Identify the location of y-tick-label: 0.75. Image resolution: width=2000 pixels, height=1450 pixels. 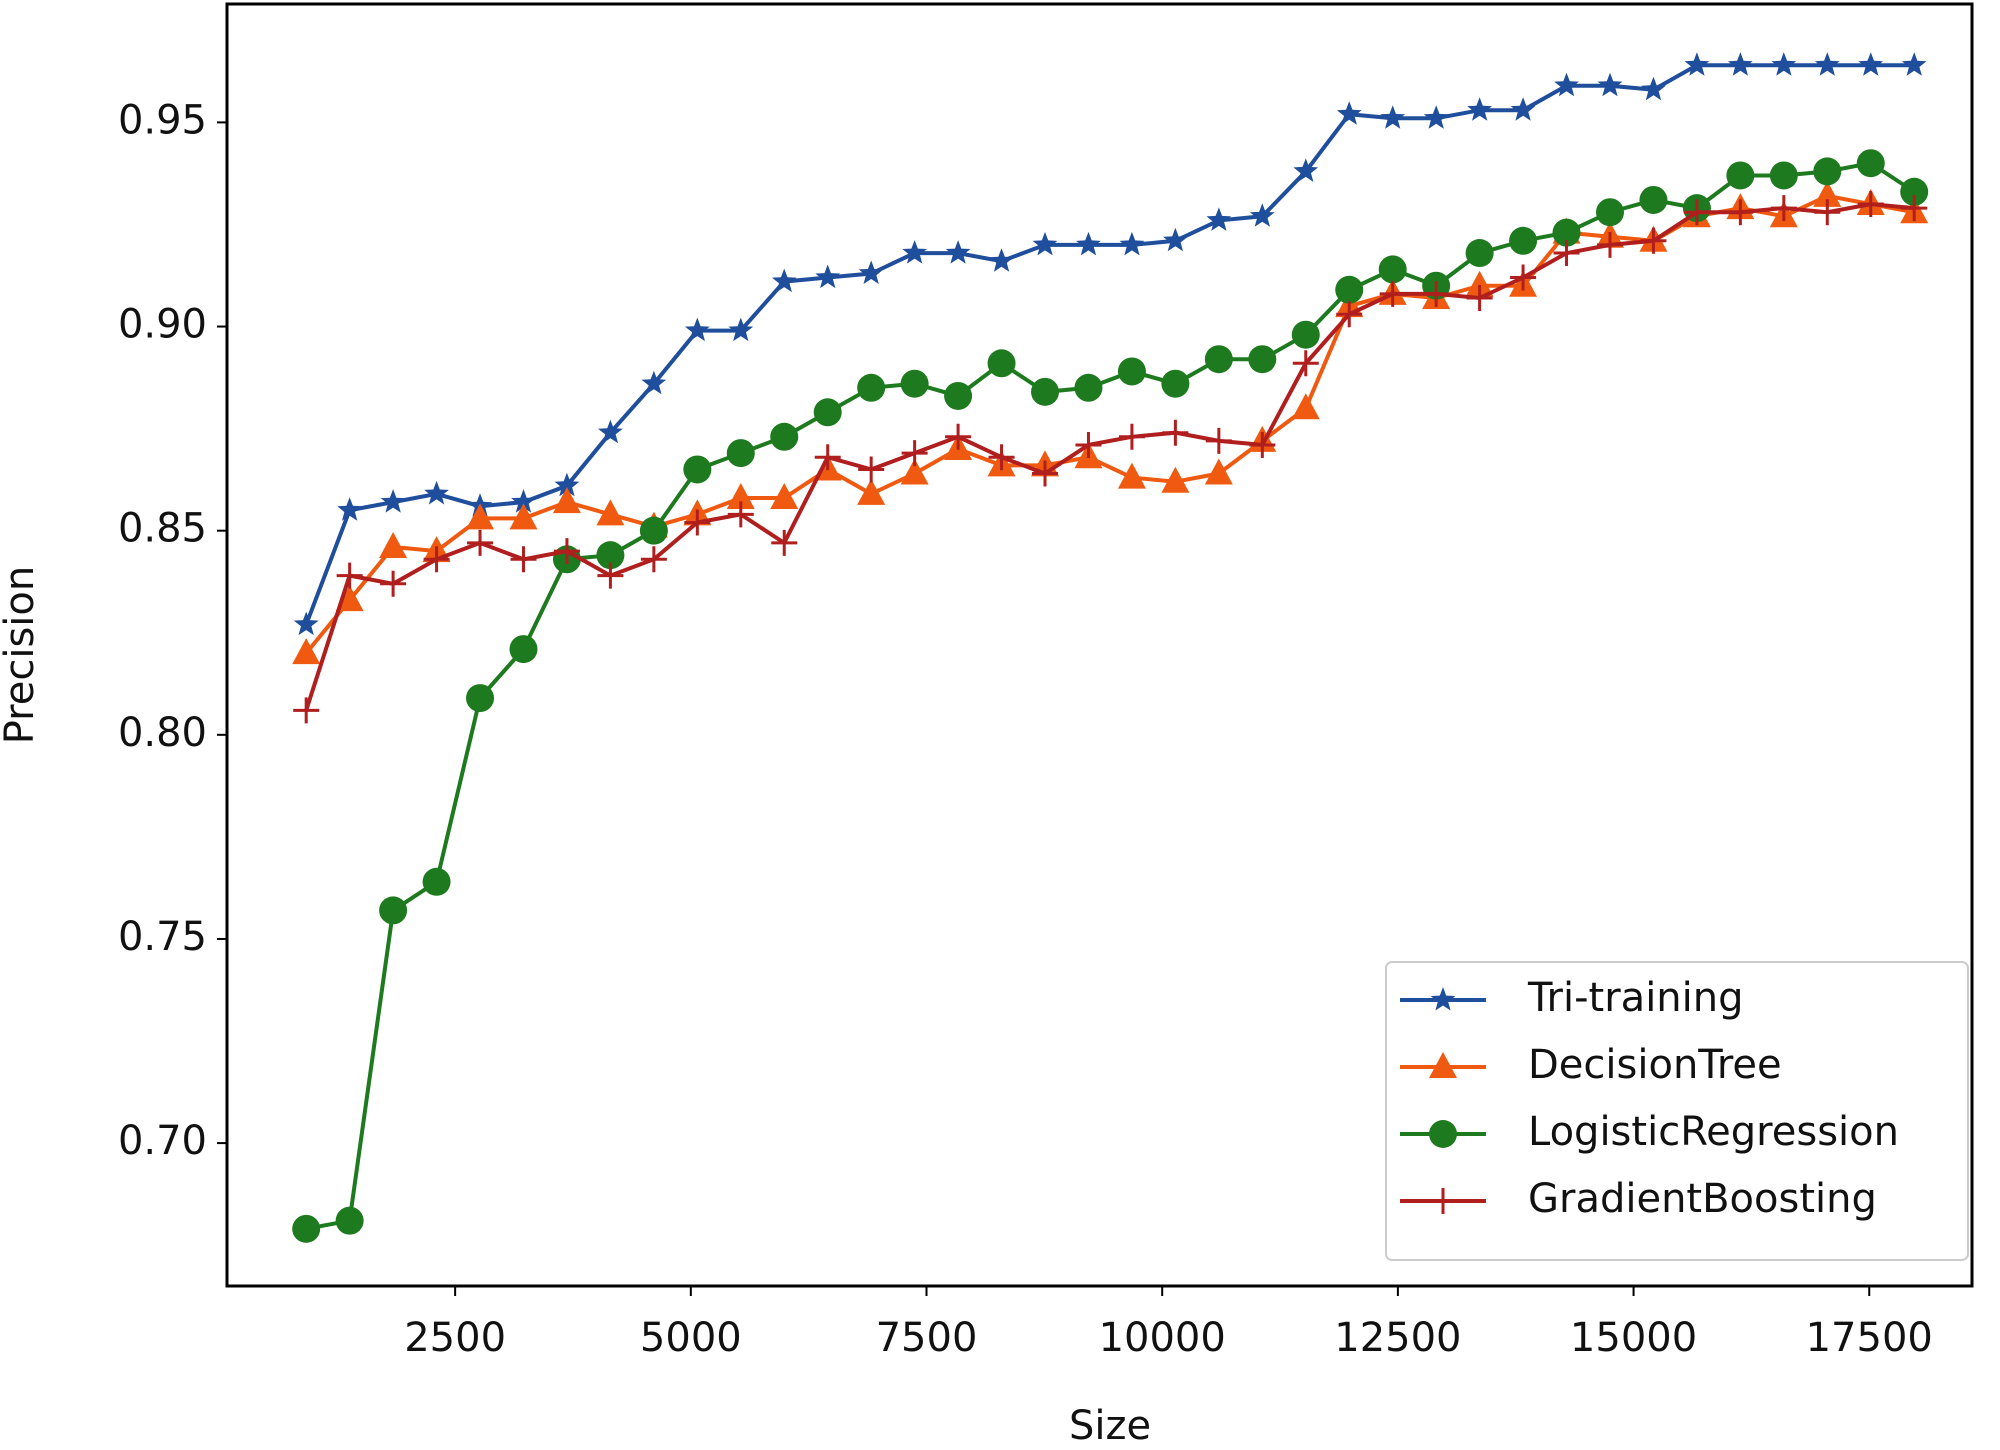
(162, 937).